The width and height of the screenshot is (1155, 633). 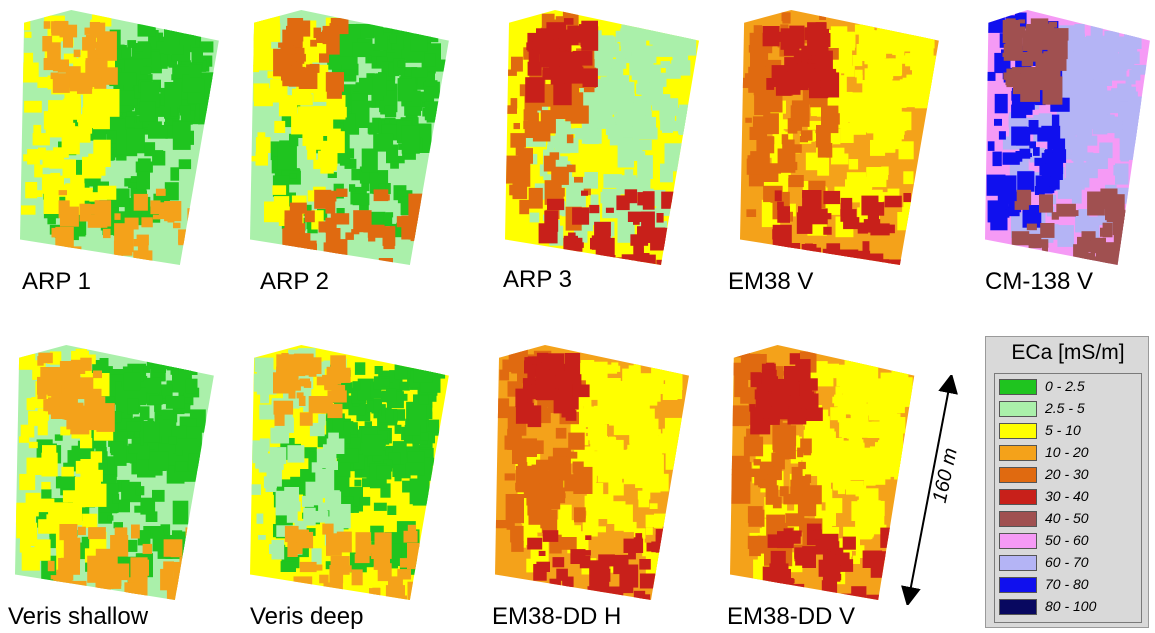 I want to click on map-em38-dd-h, so click(x=595, y=472).